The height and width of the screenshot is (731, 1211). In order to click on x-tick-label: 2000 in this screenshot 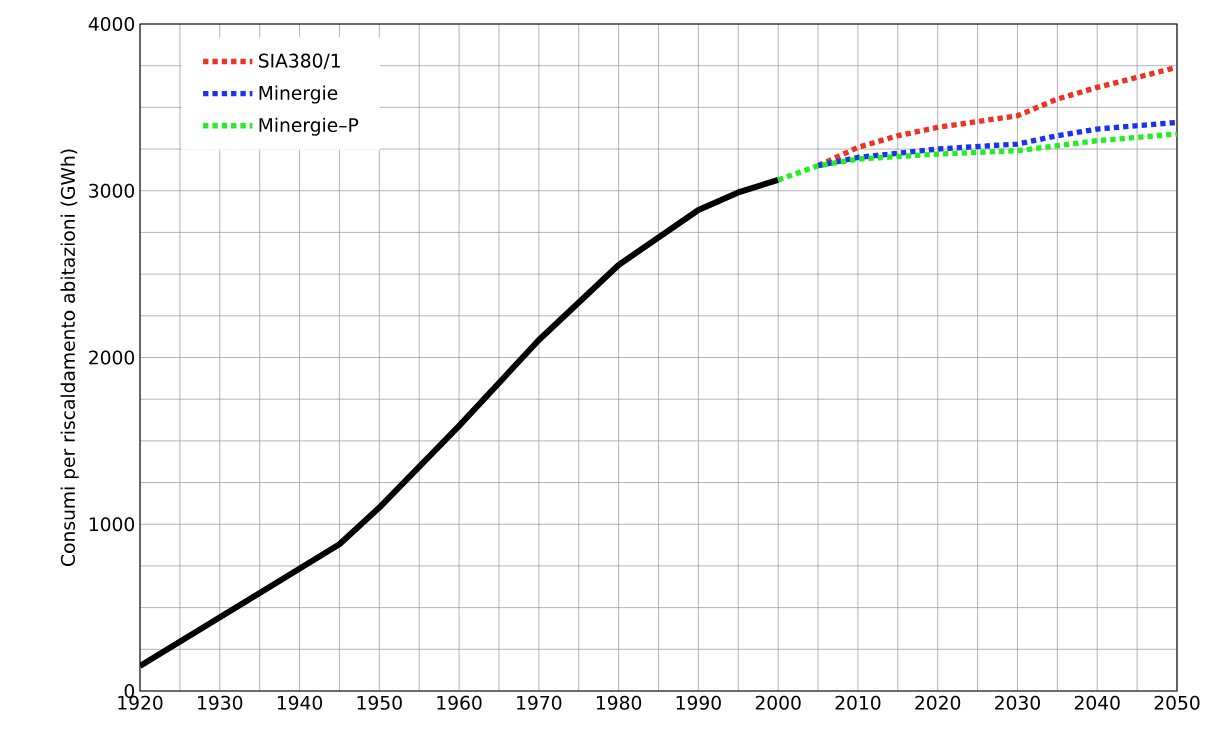, I will do `click(778, 702)`.